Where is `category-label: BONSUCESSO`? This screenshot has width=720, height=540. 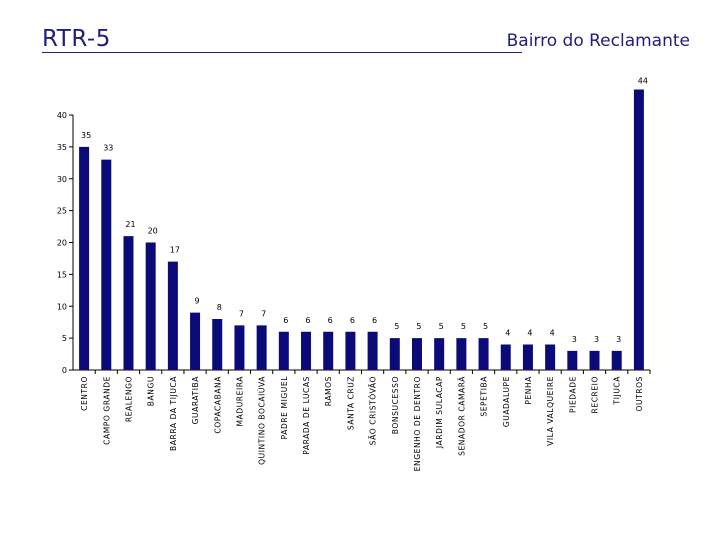
category-label: BONSUCESSO is located at coordinates (395, 405).